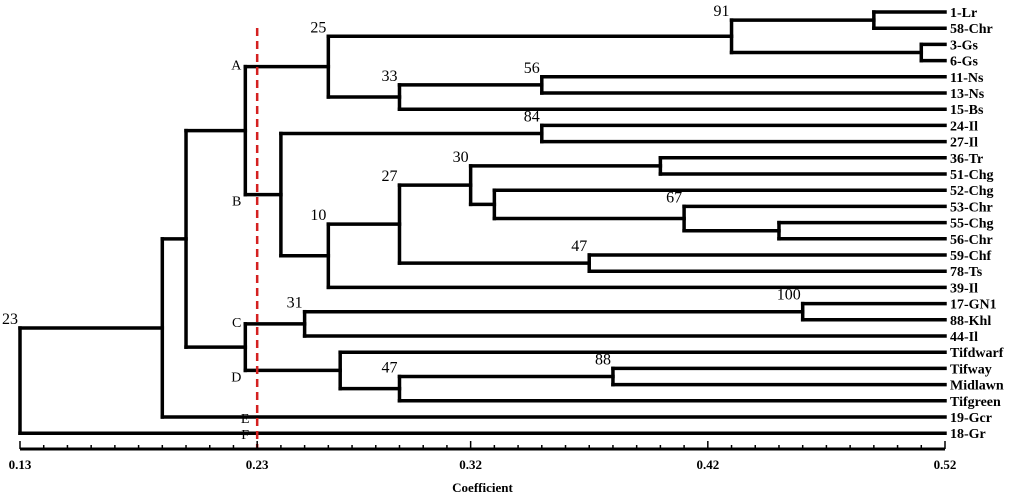 The height and width of the screenshot is (499, 1024). Describe the element at coordinates (977, 386) in the screenshot. I see `leaf-label: Midlawn` at that location.